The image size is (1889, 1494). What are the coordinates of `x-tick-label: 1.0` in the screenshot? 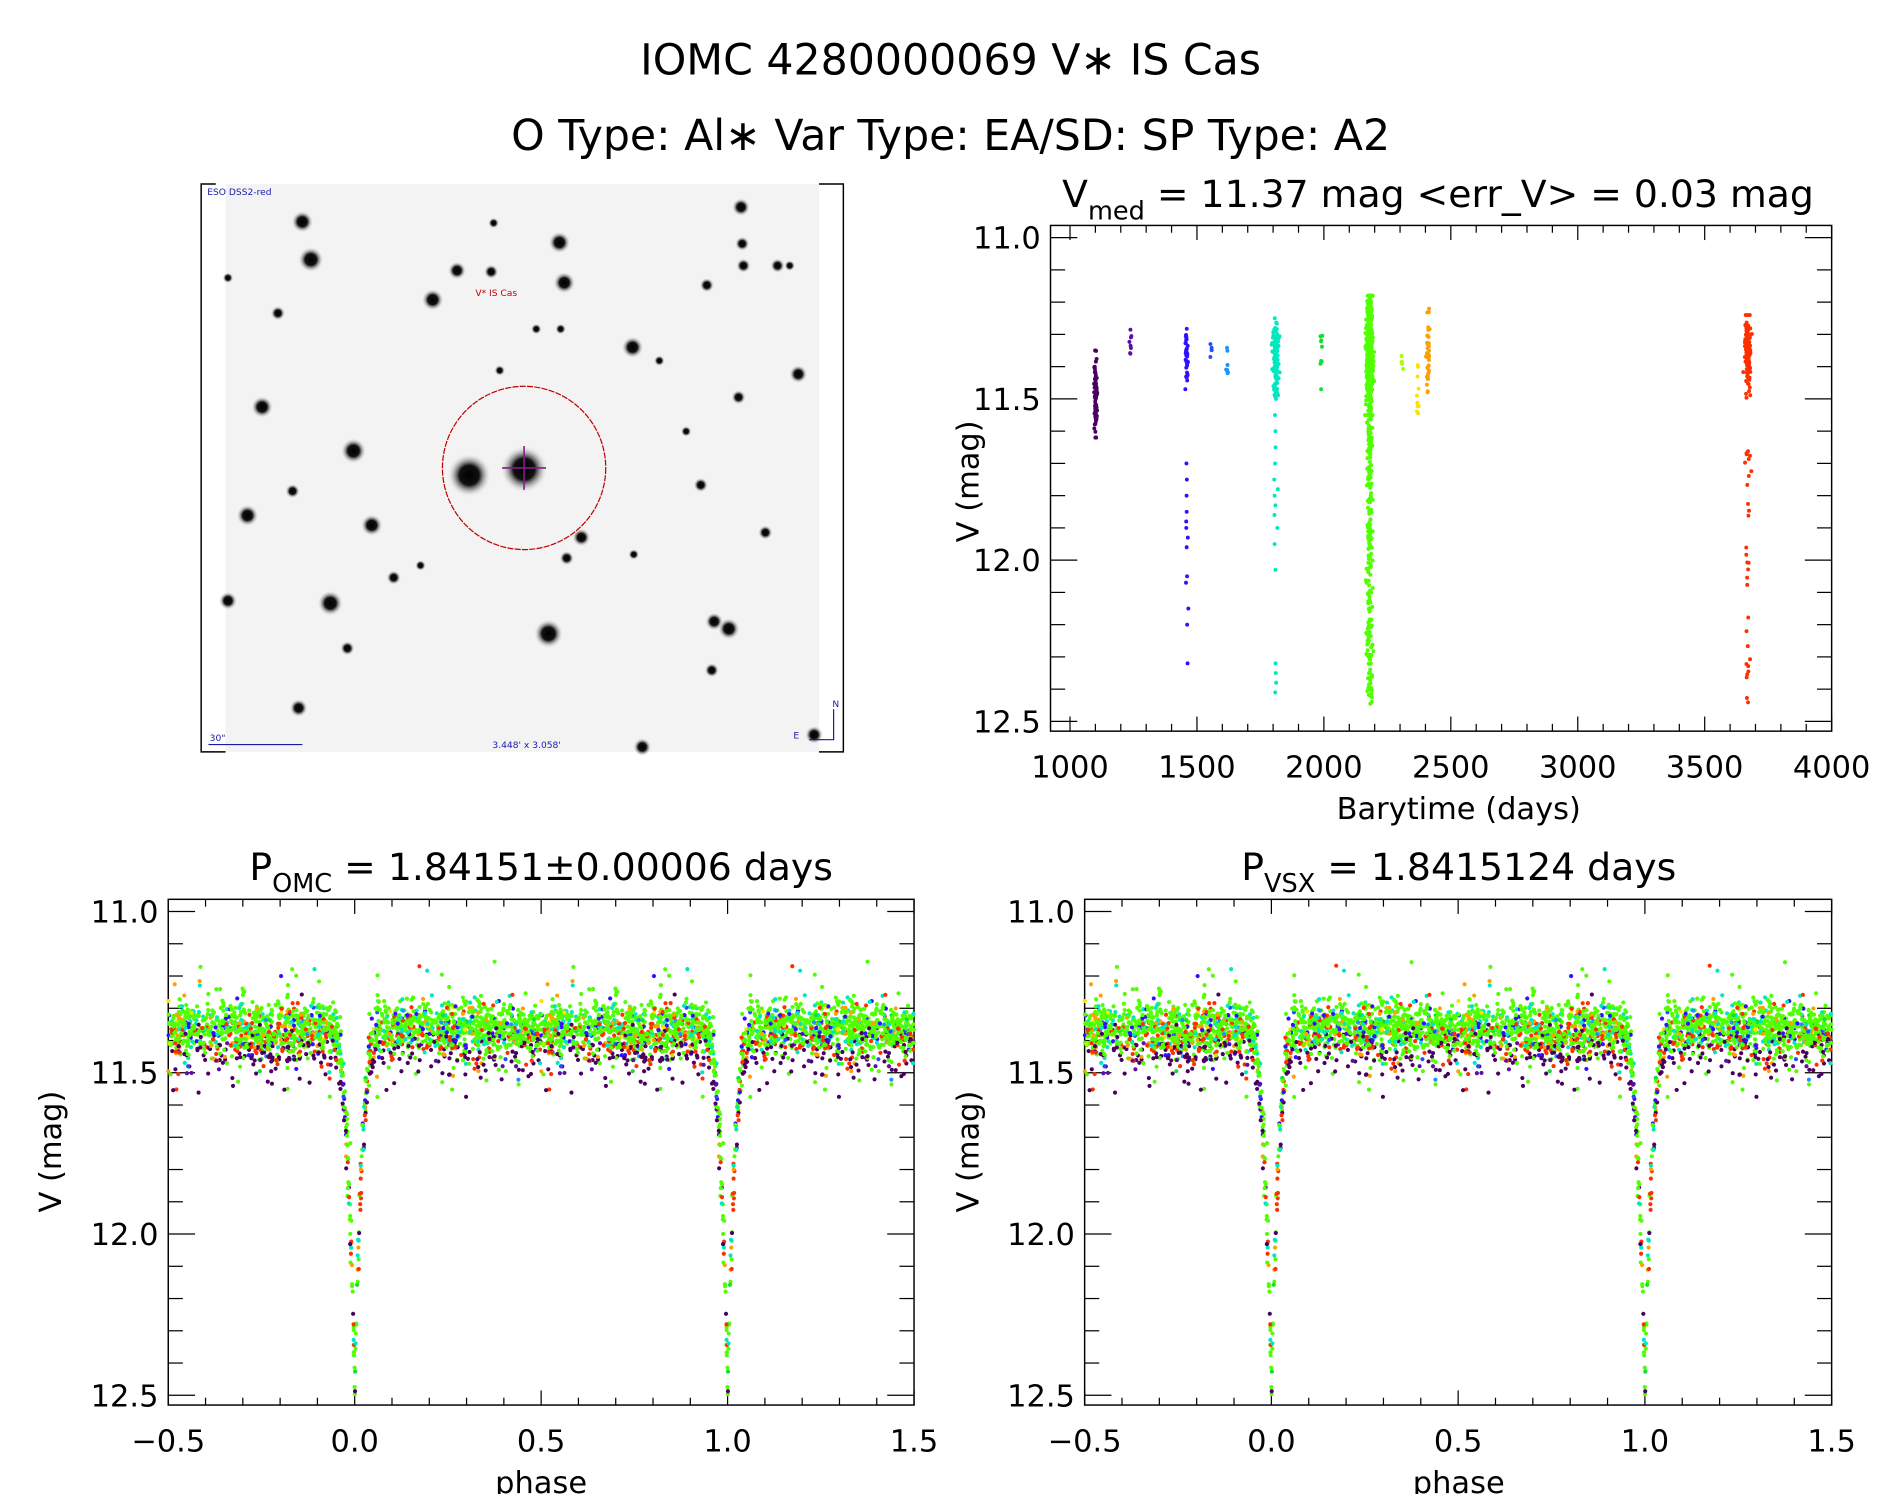 It's located at (727, 1441).